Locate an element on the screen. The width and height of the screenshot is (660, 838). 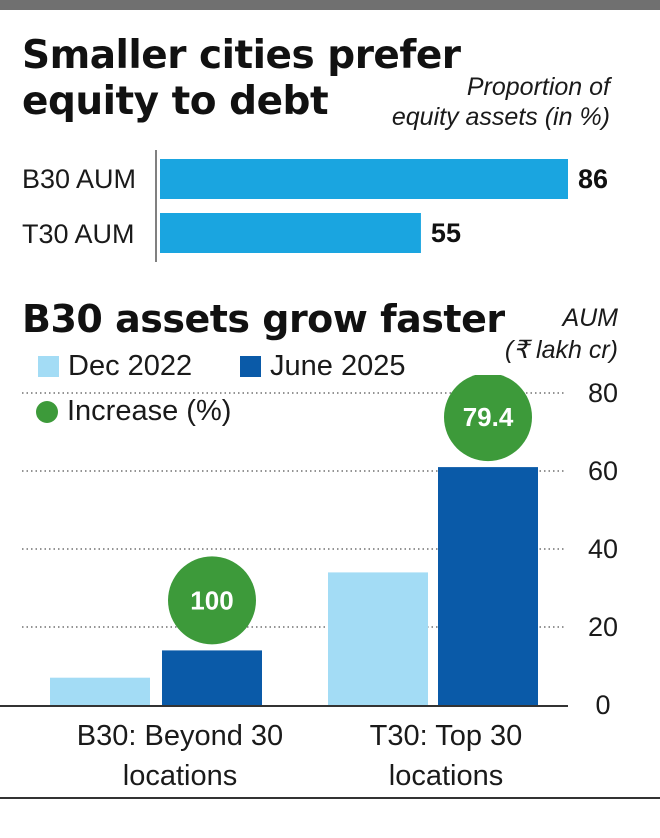
legend-swatch-june is located at coordinates (250, 366).